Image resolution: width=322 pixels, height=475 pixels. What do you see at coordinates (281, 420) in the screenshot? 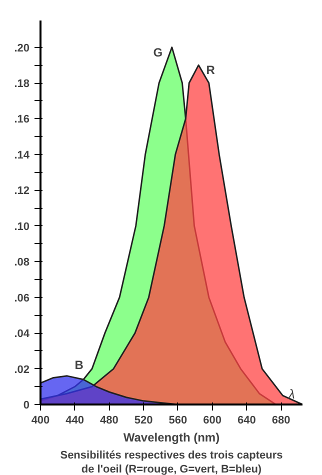
I see `x-tick-label: 680` at bounding box center [281, 420].